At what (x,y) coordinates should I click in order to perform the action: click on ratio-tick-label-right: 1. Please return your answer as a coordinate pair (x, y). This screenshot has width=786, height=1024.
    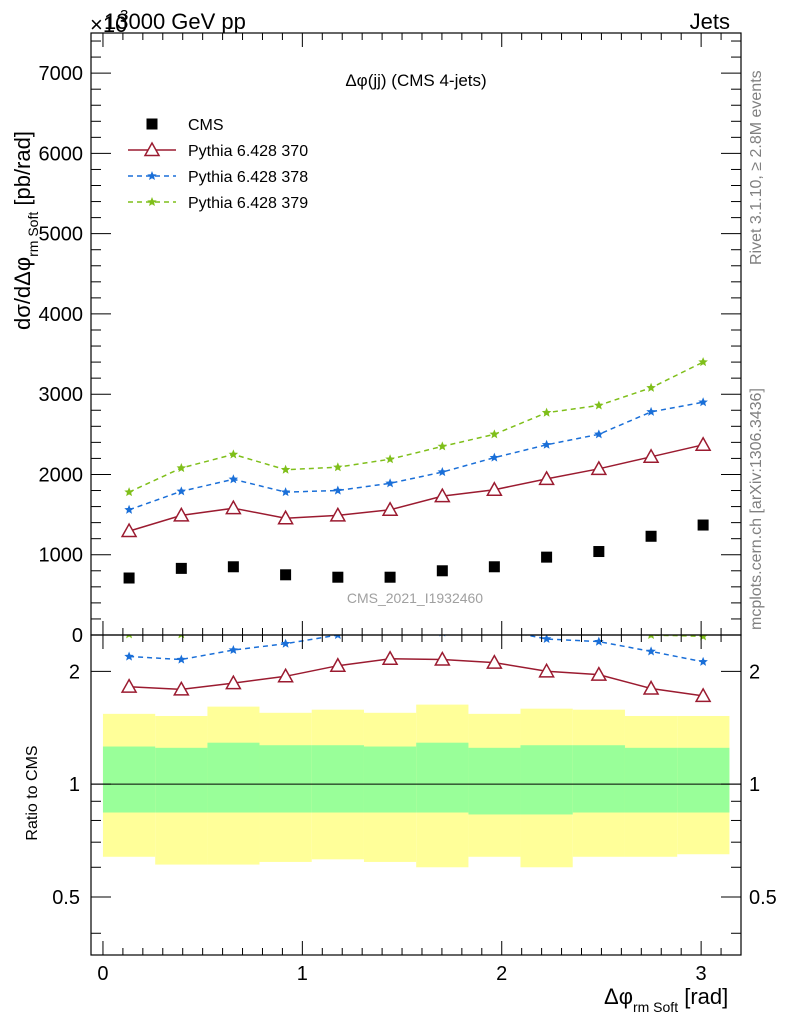
    Looking at the image, I should click on (754, 785).